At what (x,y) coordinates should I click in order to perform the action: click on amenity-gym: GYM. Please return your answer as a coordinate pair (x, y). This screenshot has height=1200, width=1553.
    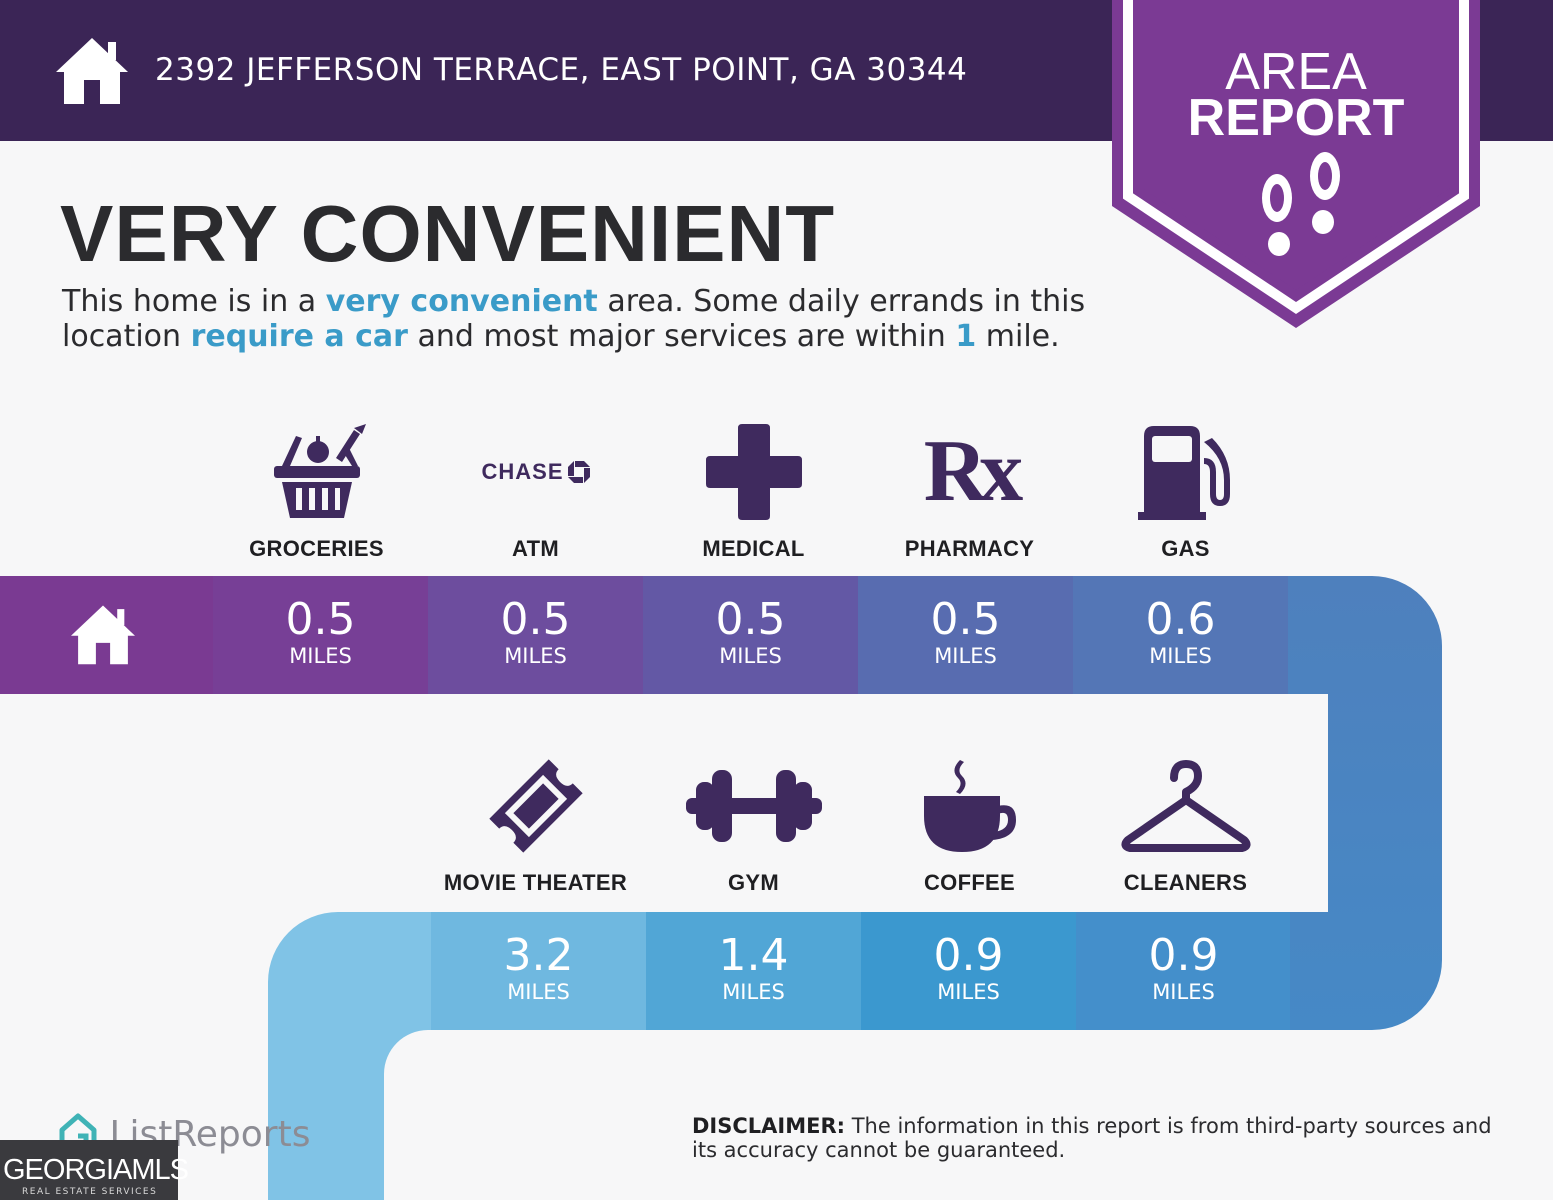
    Looking at the image, I should click on (753, 826).